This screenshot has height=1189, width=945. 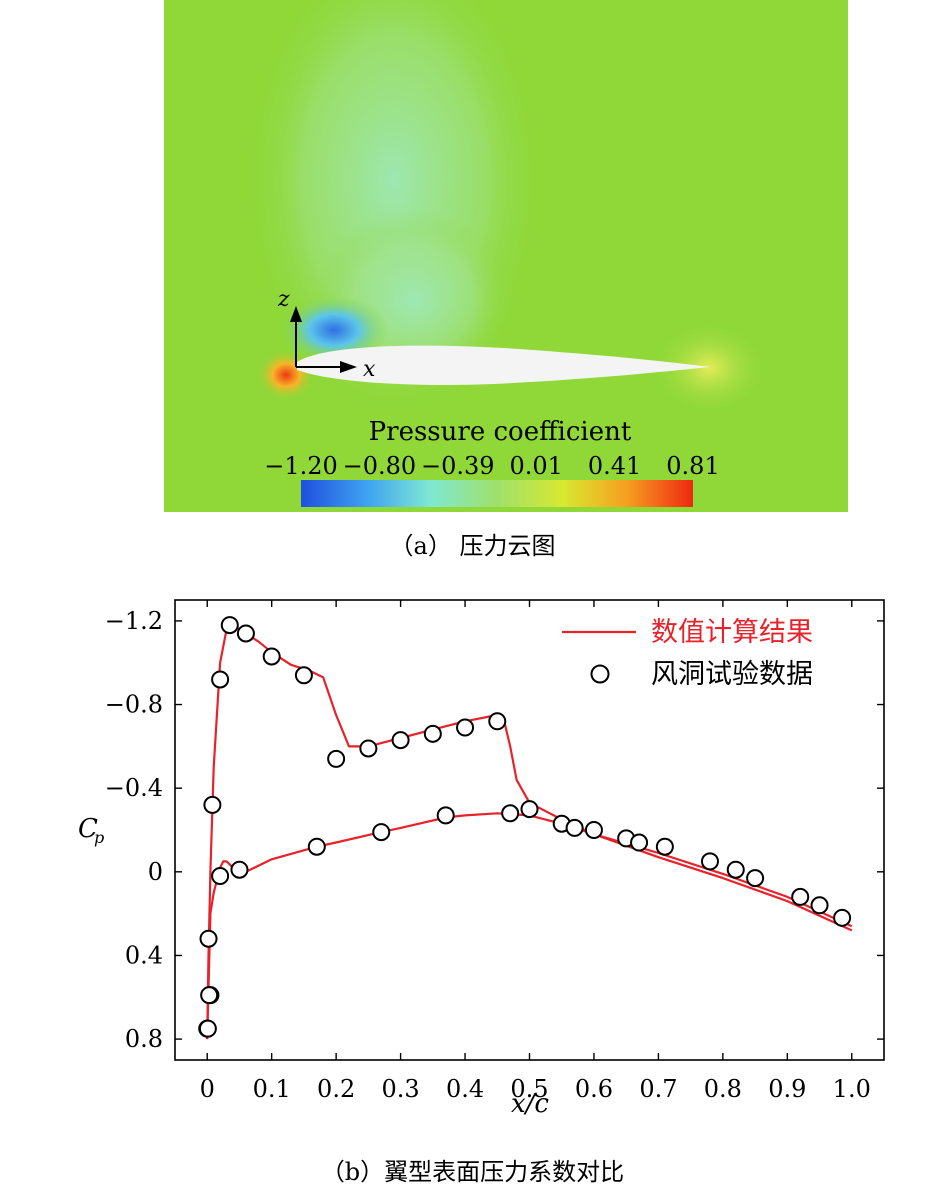 What do you see at coordinates (134, 788) in the screenshot?
I see `y-tick-label: −0.4` at bounding box center [134, 788].